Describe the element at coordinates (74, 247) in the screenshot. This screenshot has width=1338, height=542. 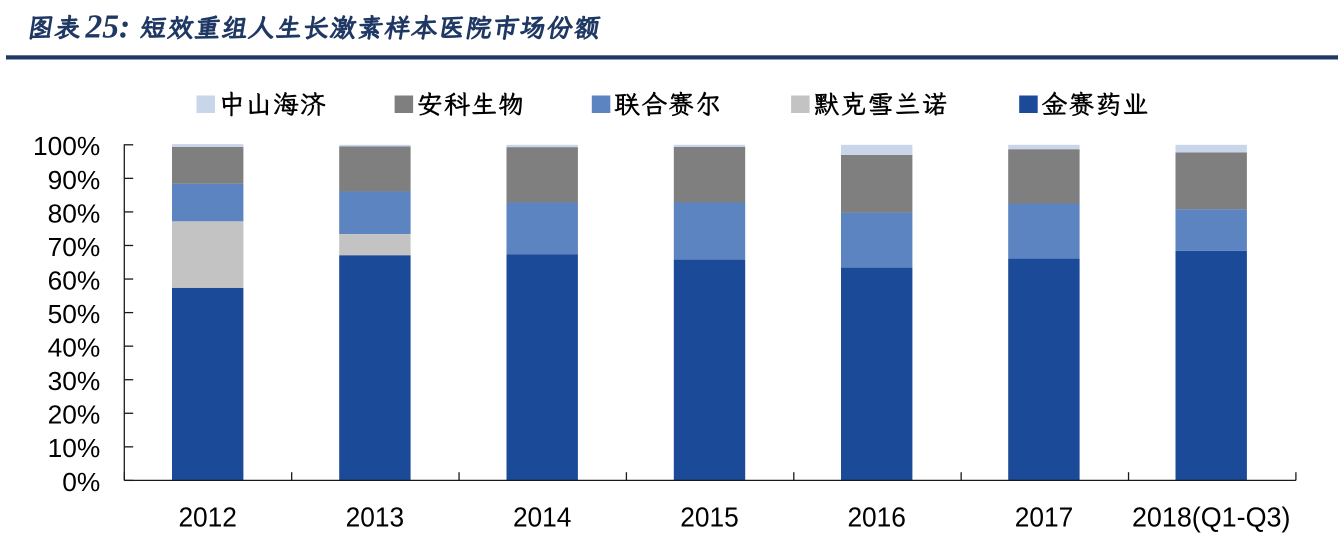
I see `svg-text: 70%` at that location.